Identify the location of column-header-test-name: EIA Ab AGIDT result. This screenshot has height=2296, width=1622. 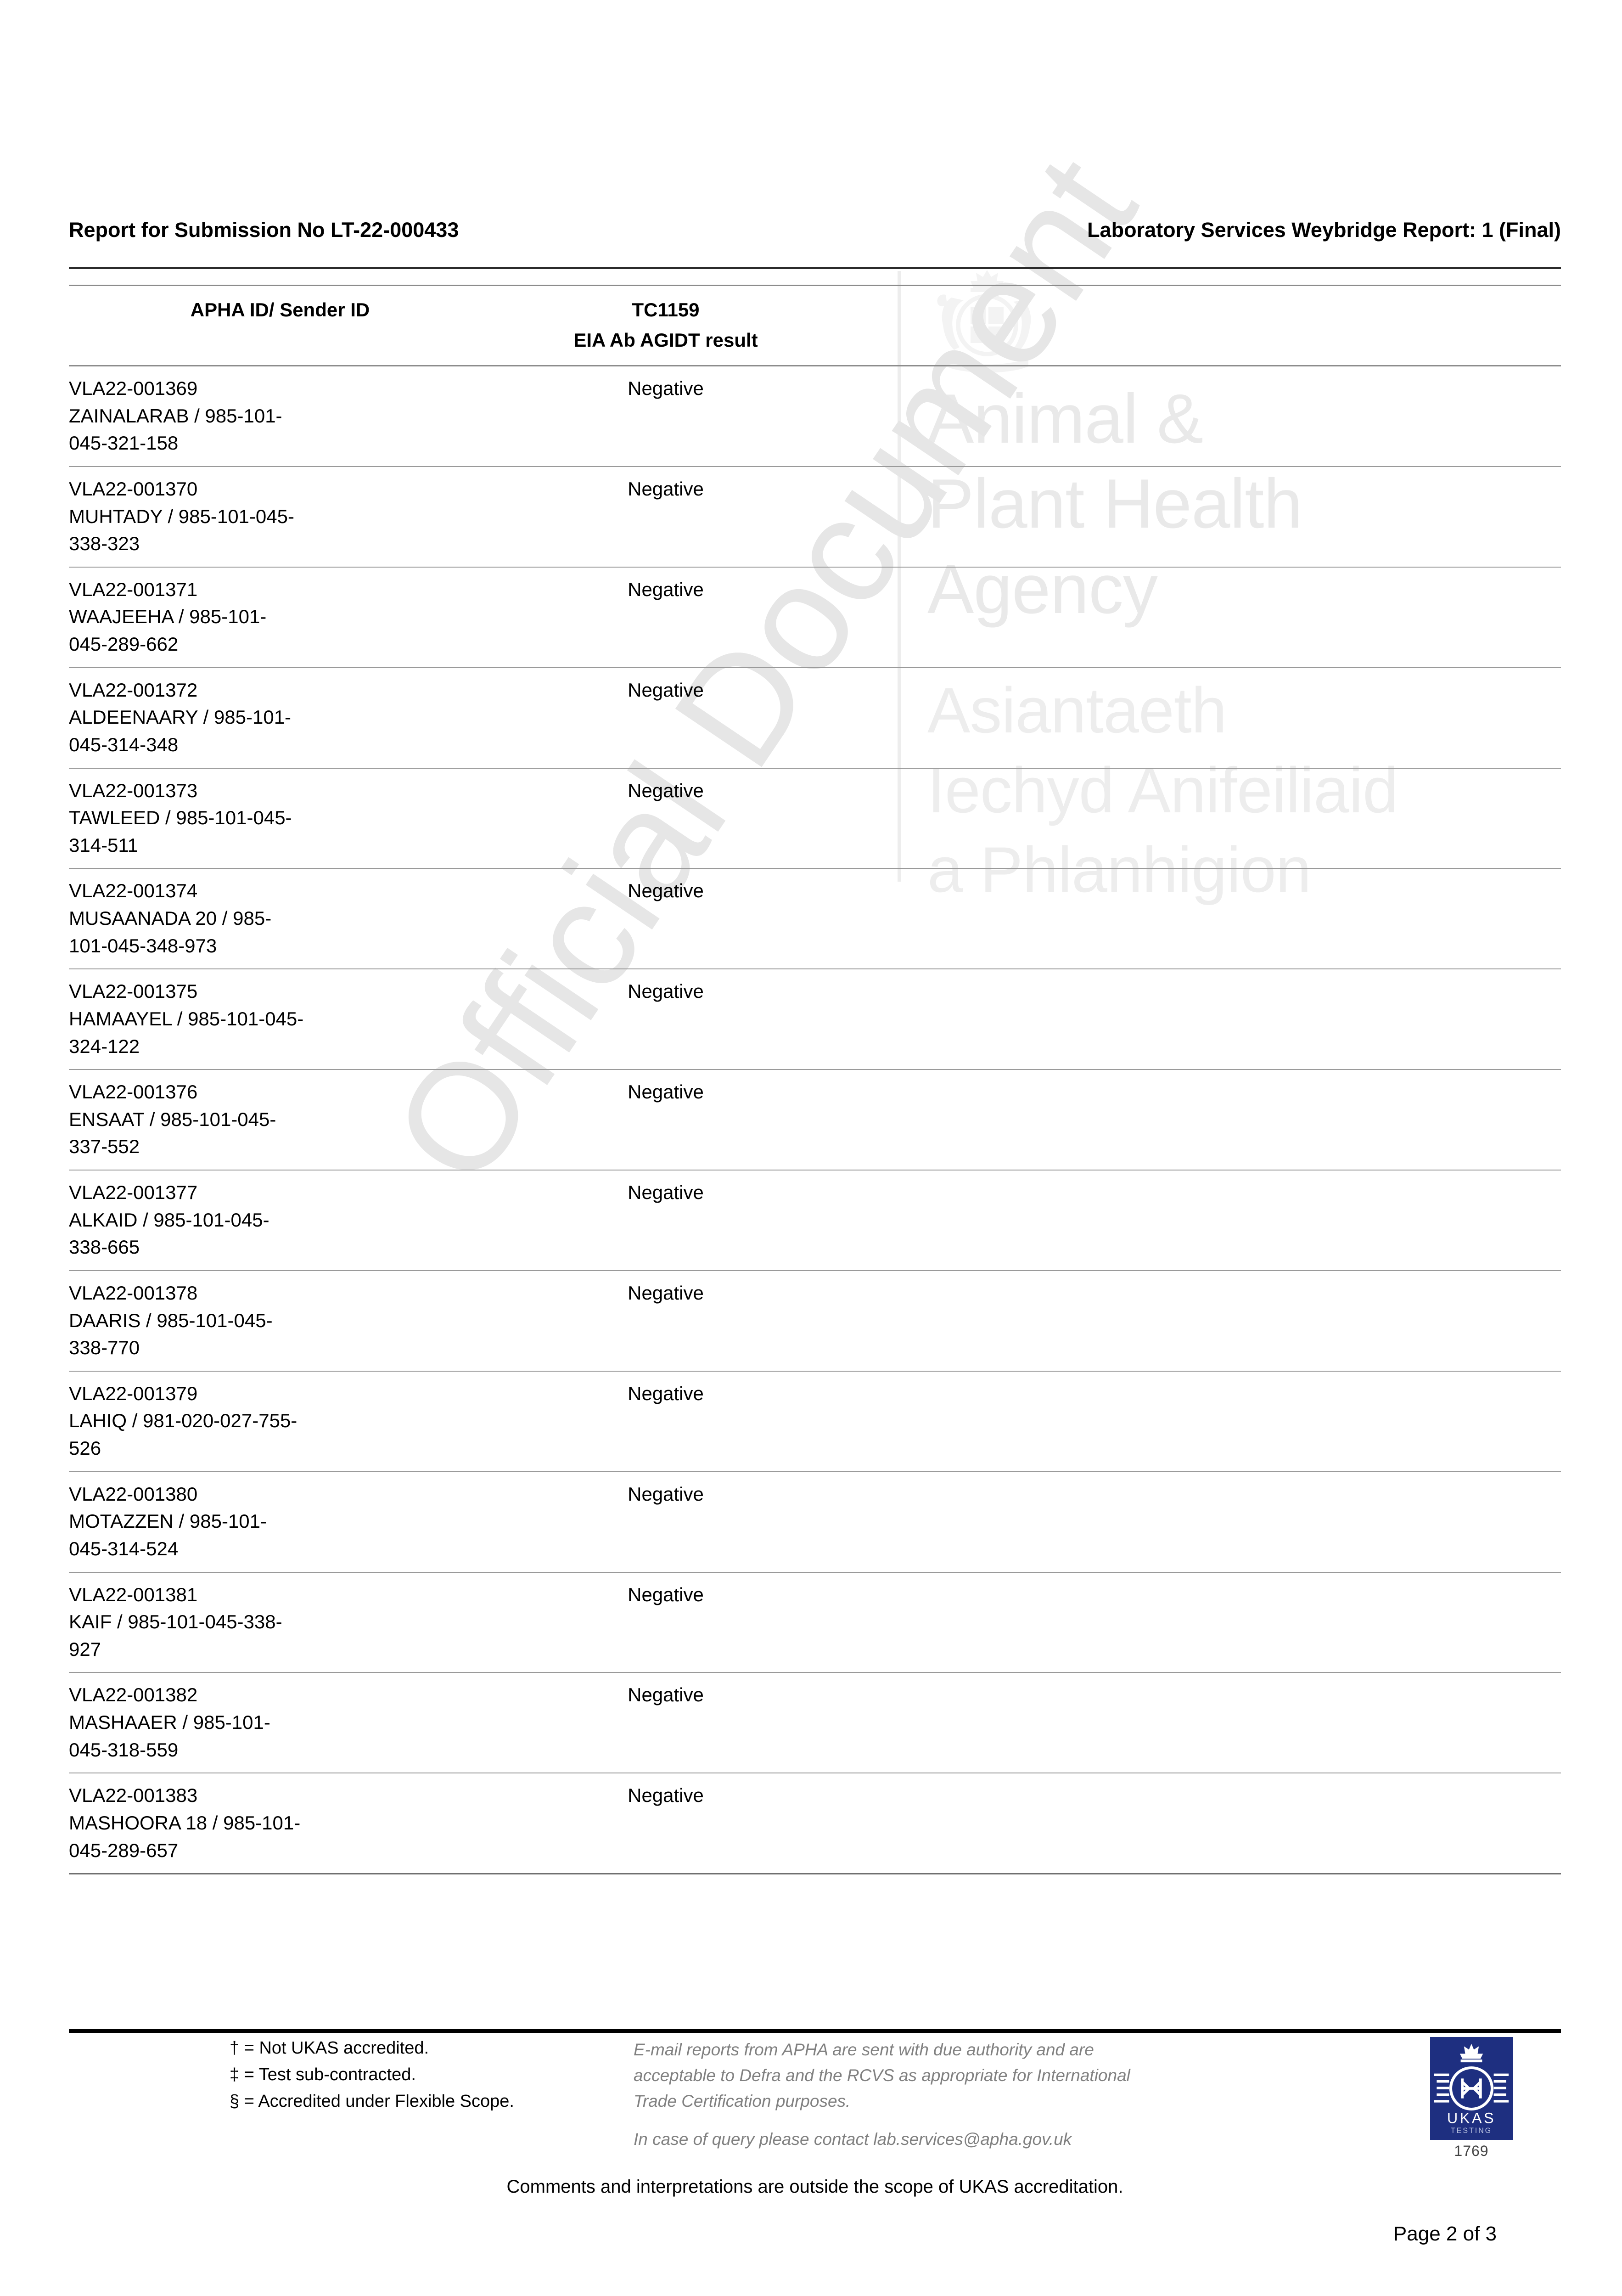
(666, 340).